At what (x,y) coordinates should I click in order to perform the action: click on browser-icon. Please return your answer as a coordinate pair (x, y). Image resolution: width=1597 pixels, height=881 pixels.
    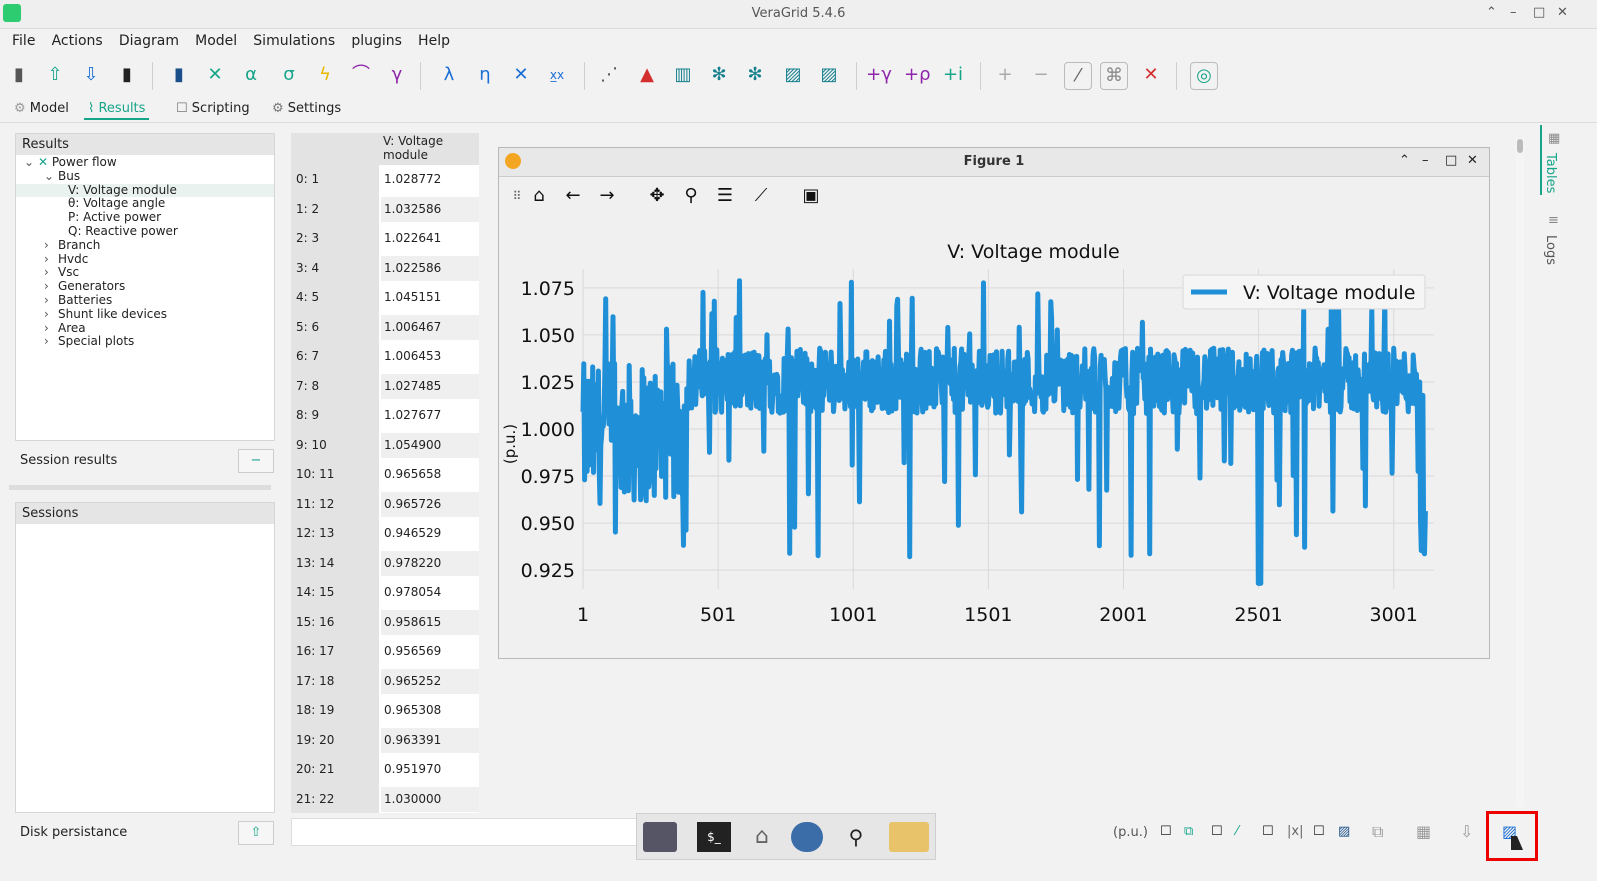
    Looking at the image, I should click on (807, 837).